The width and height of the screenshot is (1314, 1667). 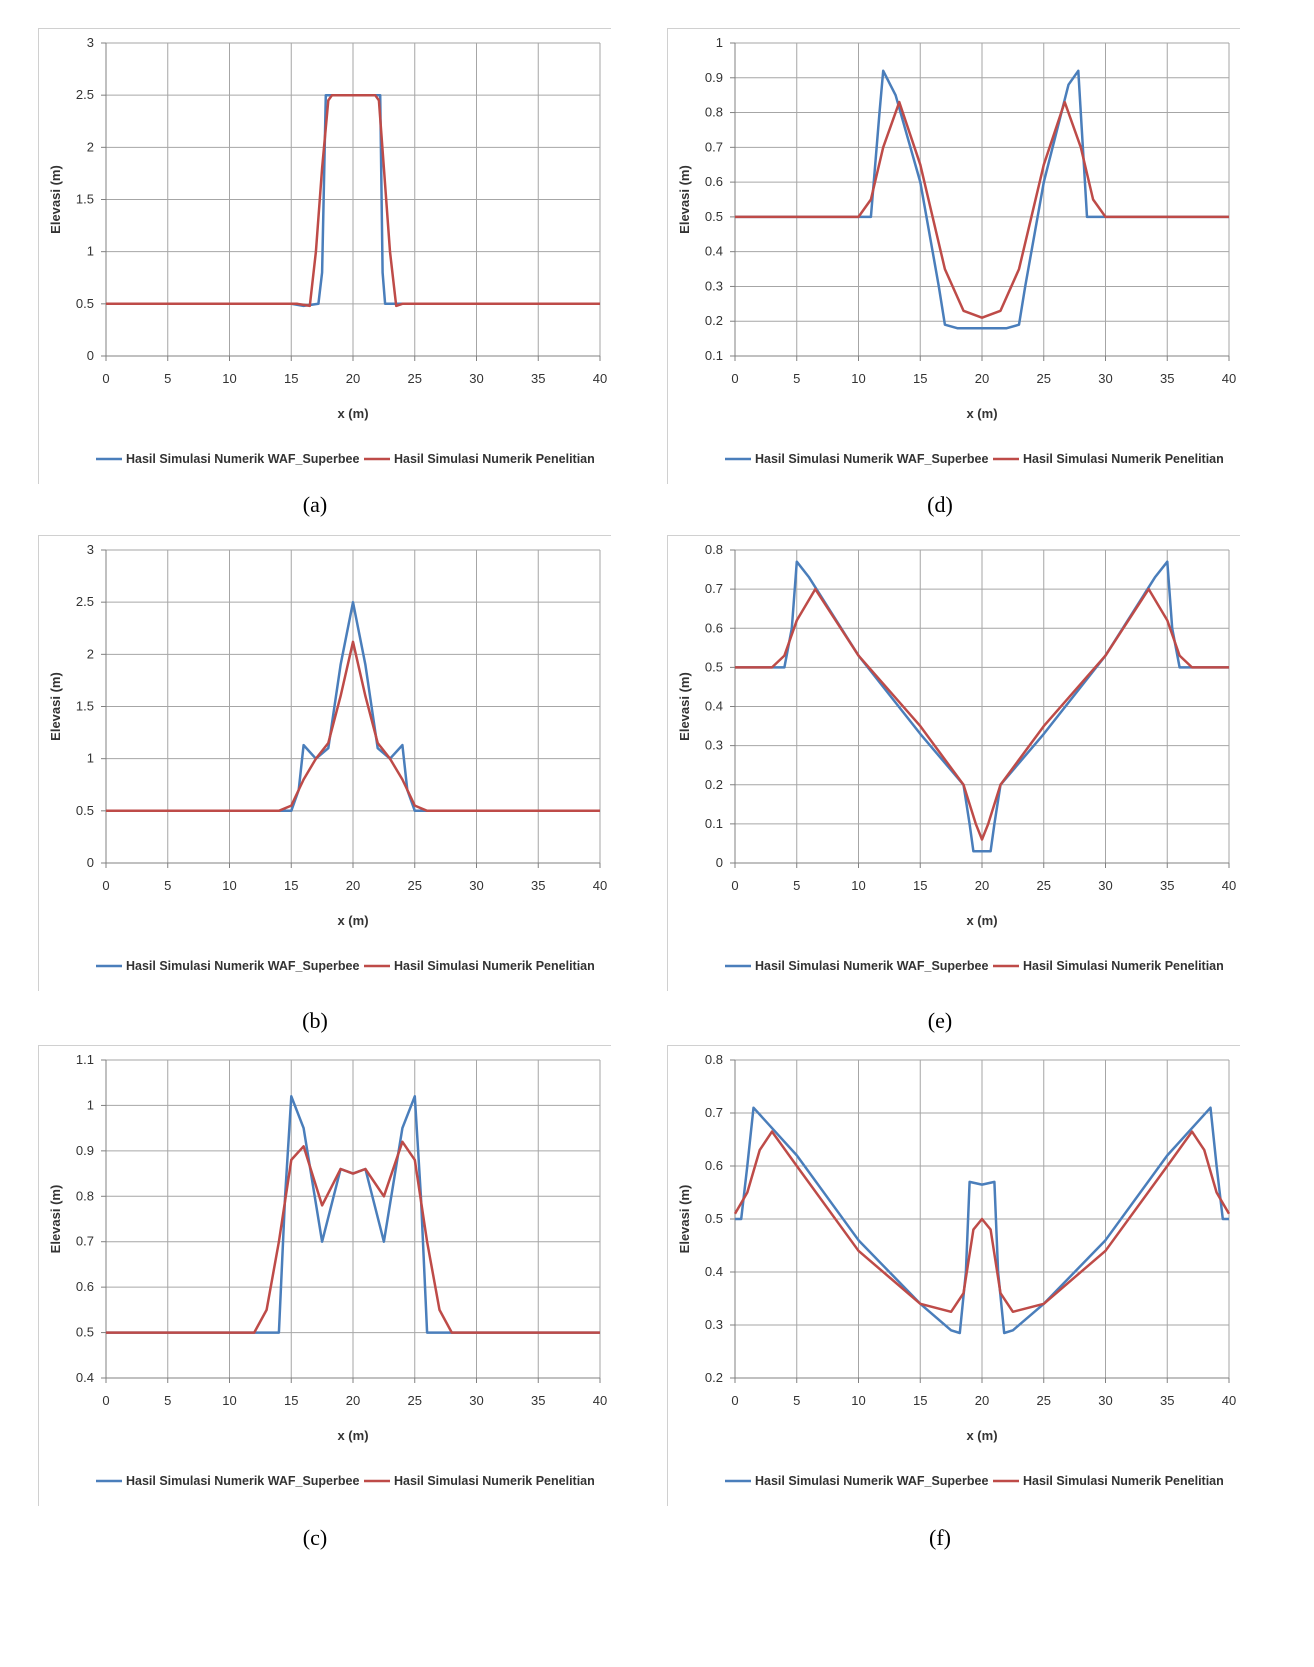 What do you see at coordinates (90, 549) in the screenshot?
I see `y-tick-label: 3` at bounding box center [90, 549].